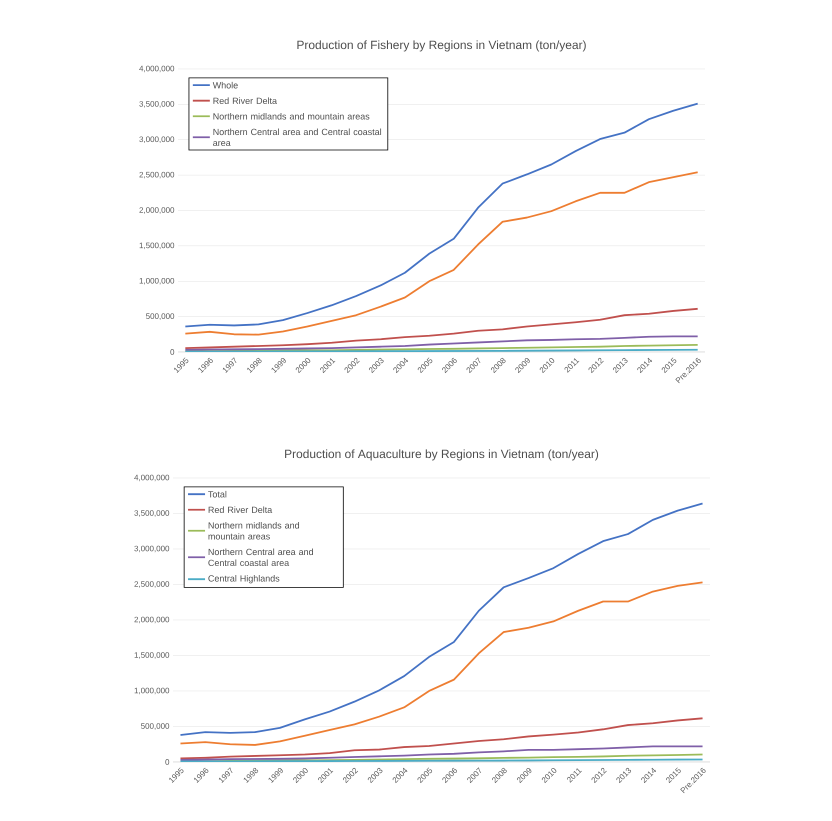 The image size is (832, 821). I want to click on chart-title: Production of Aquaculture by Regions in Vietnam (ton/year), so click(441, 454).